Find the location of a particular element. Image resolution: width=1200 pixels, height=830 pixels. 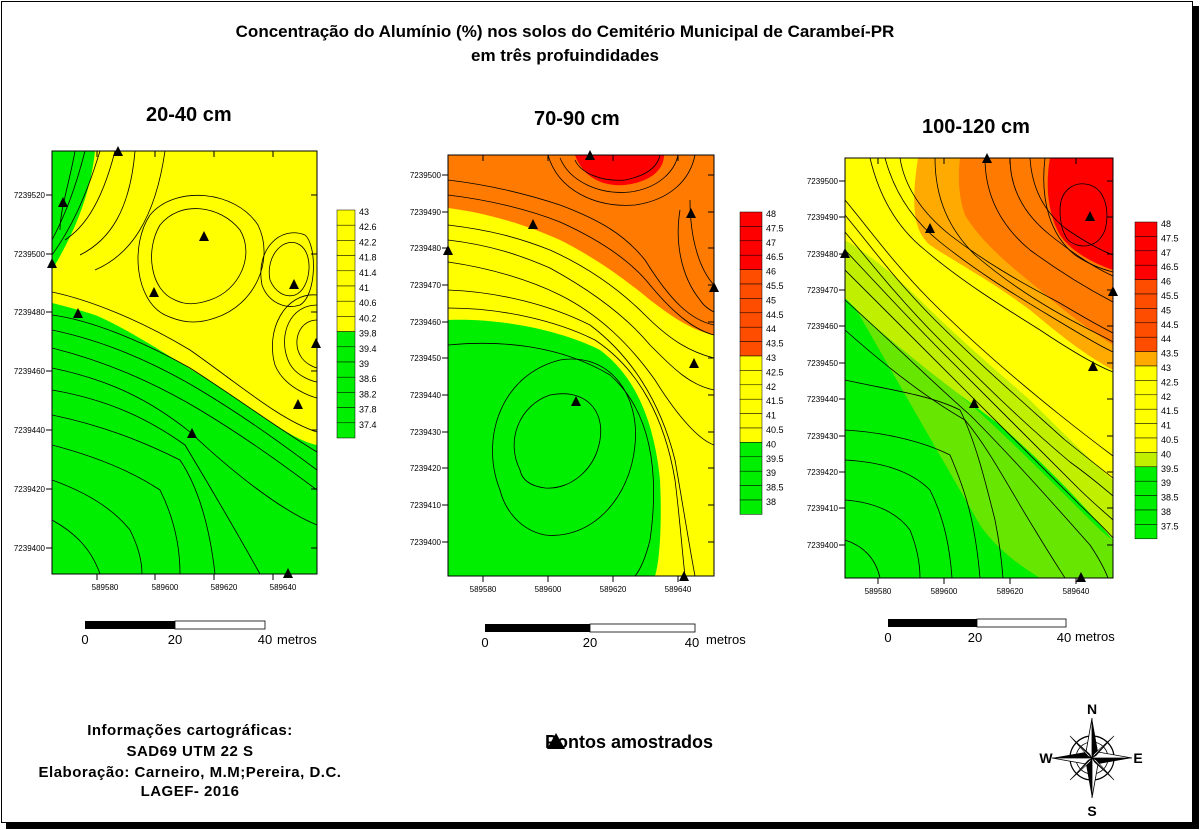

legend-label: 42.5 is located at coordinates (775, 372).